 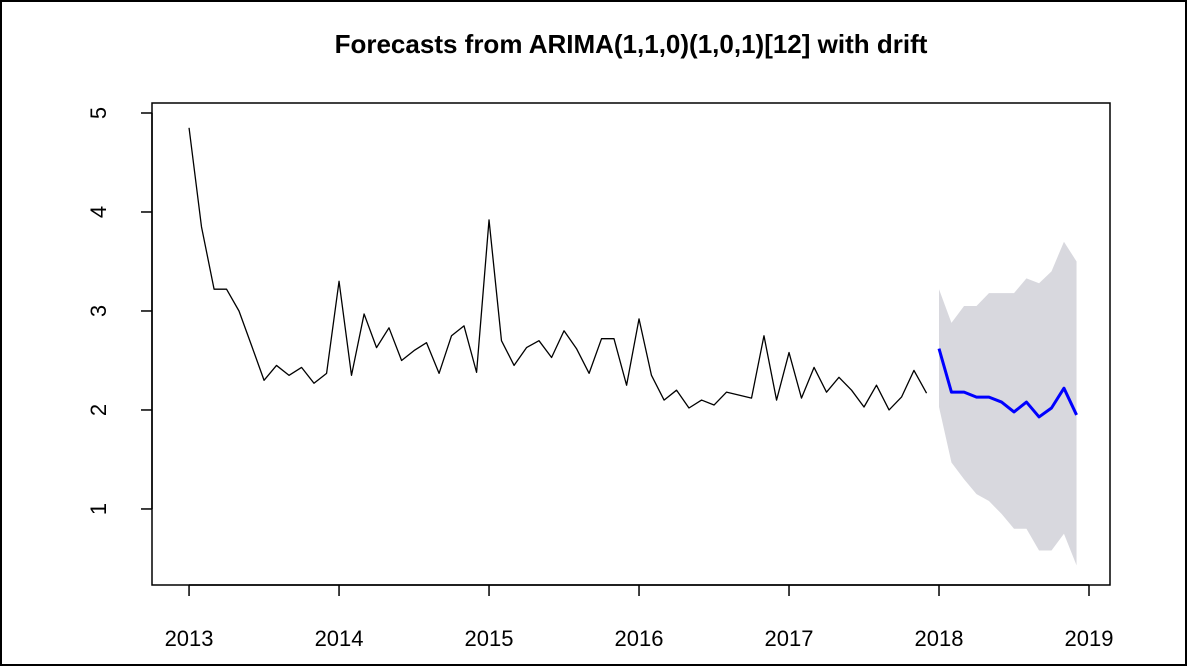 What do you see at coordinates (339, 638) in the screenshot?
I see `x-tick-label: 2014` at bounding box center [339, 638].